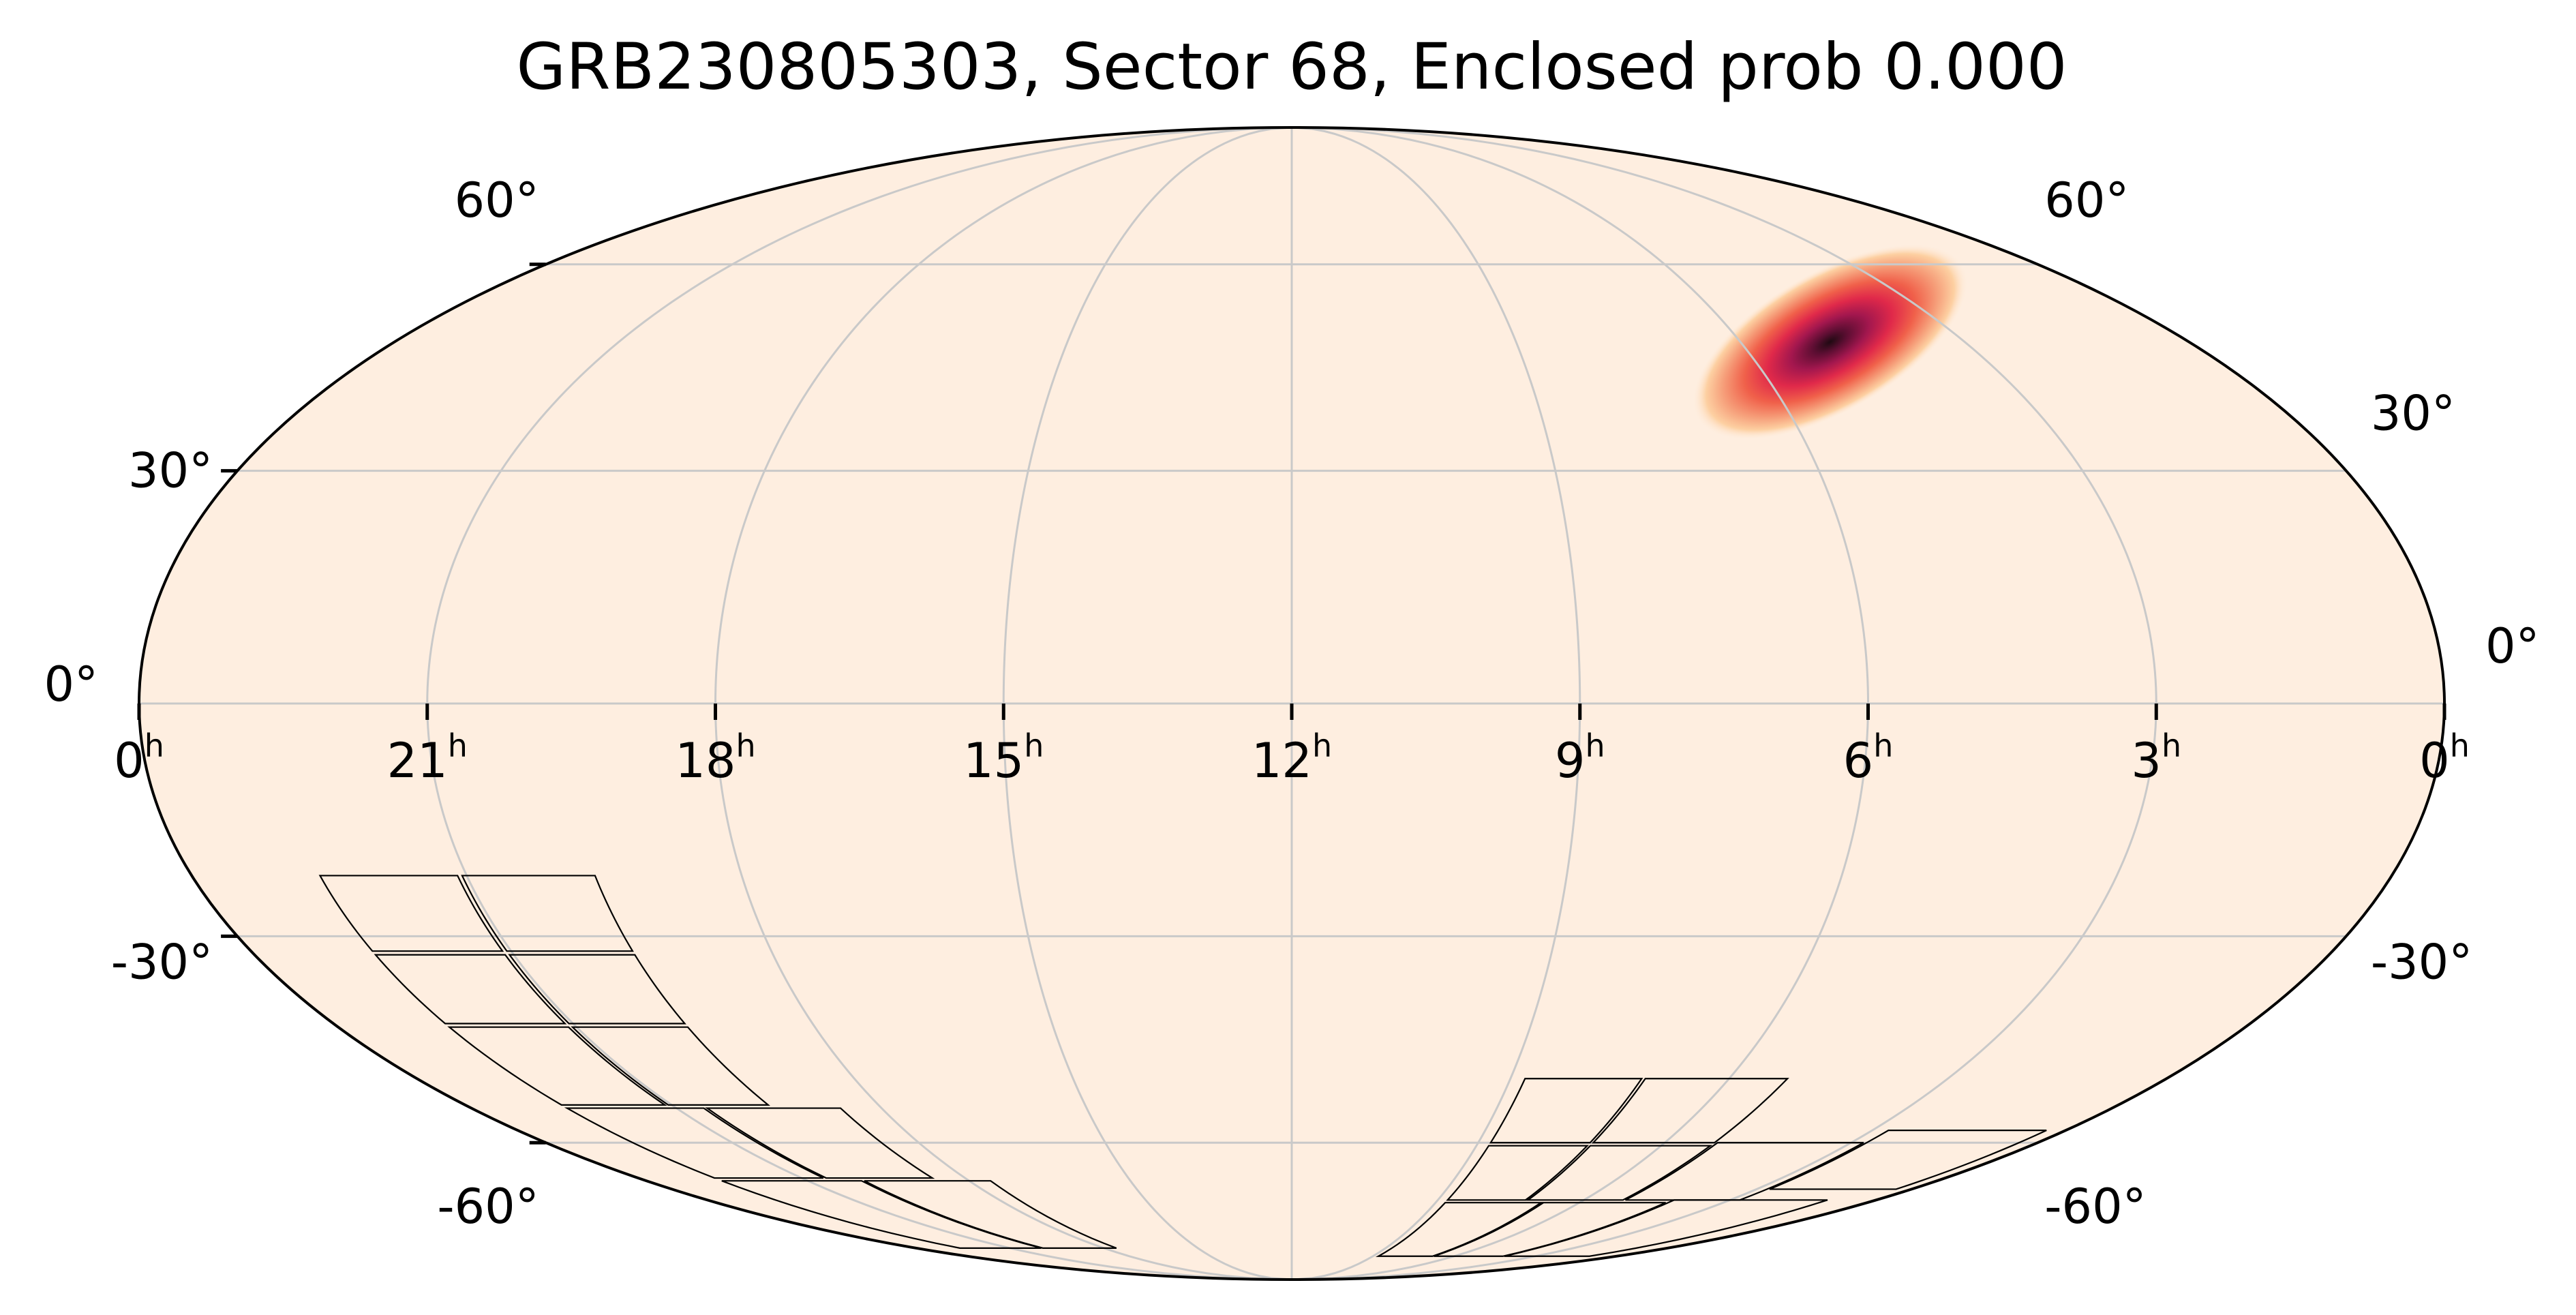 This screenshot has height=1315, width=2576. Describe the element at coordinates (705, 761) in the screenshot. I see `ra-tick-value: 18` at that location.